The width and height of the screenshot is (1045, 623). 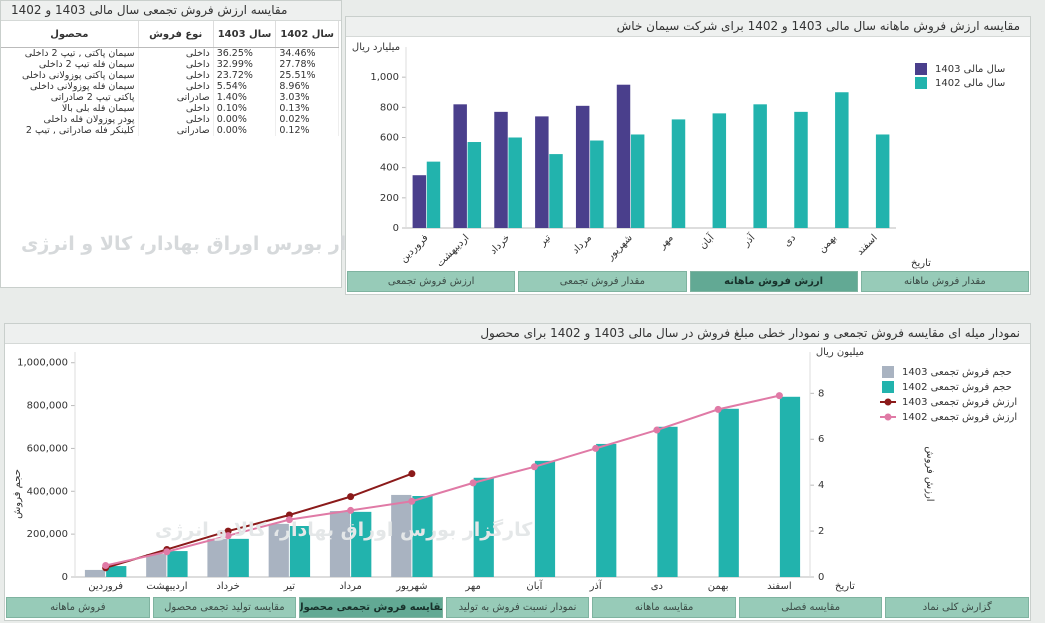 What do you see at coordinates (773, 281) in the screenshot?
I see `tab: ارزش فروش ماهانه` at bounding box center [773, 281].